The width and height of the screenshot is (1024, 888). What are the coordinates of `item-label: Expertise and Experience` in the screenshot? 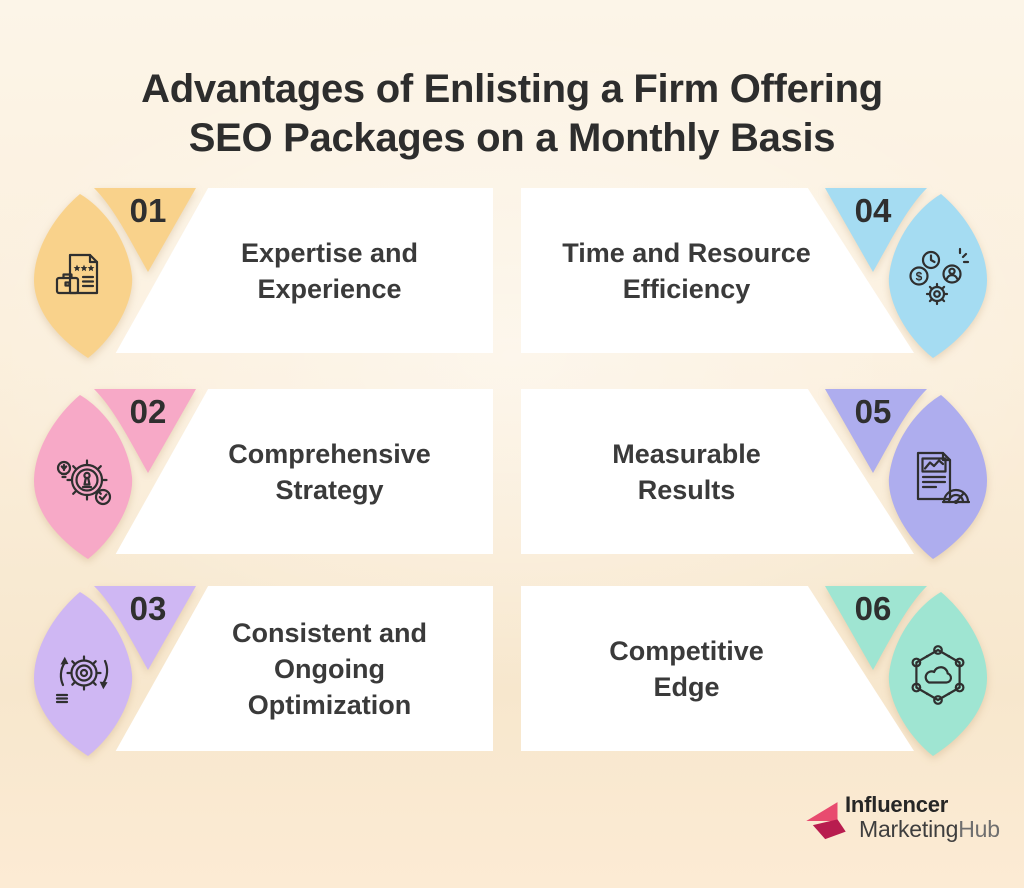 It's located at (329, 270).